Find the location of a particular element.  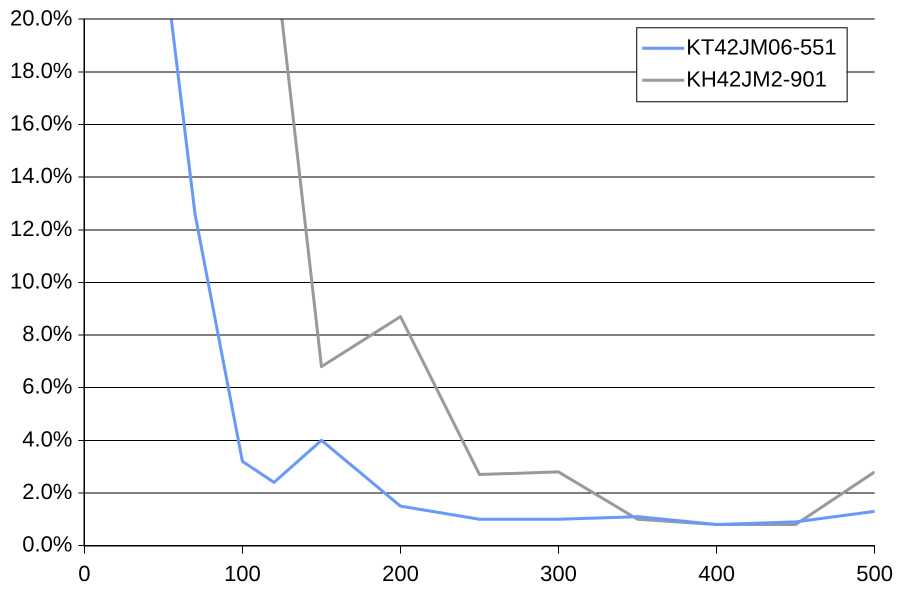

y-tick-label: 2.0% is located at coordinates (47, 491).